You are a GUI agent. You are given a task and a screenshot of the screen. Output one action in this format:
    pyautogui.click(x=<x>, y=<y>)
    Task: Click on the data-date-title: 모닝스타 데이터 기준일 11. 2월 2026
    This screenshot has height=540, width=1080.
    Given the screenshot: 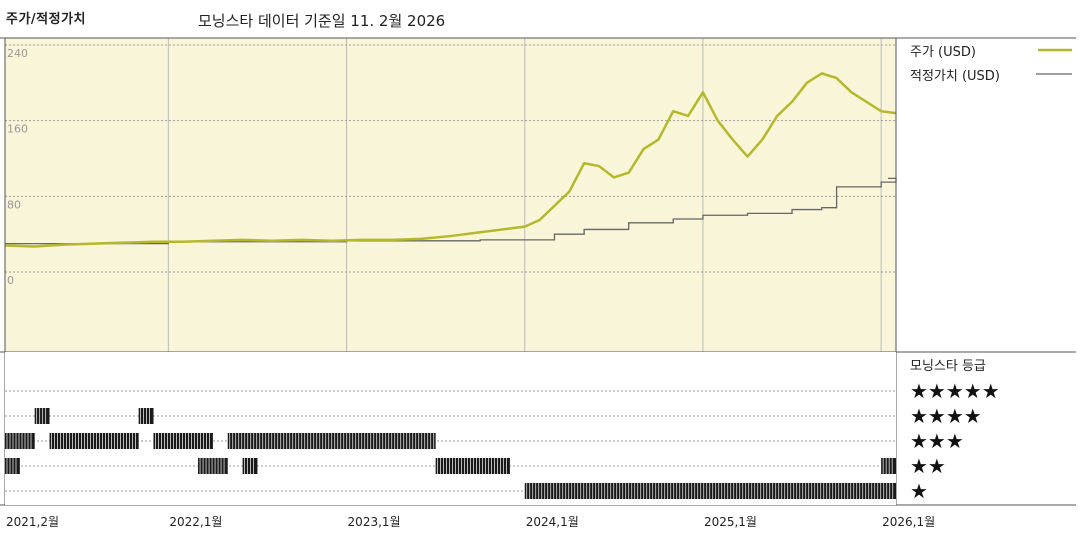 What is the action you would take?
    pyautogui.click(x=322, y=21)
    